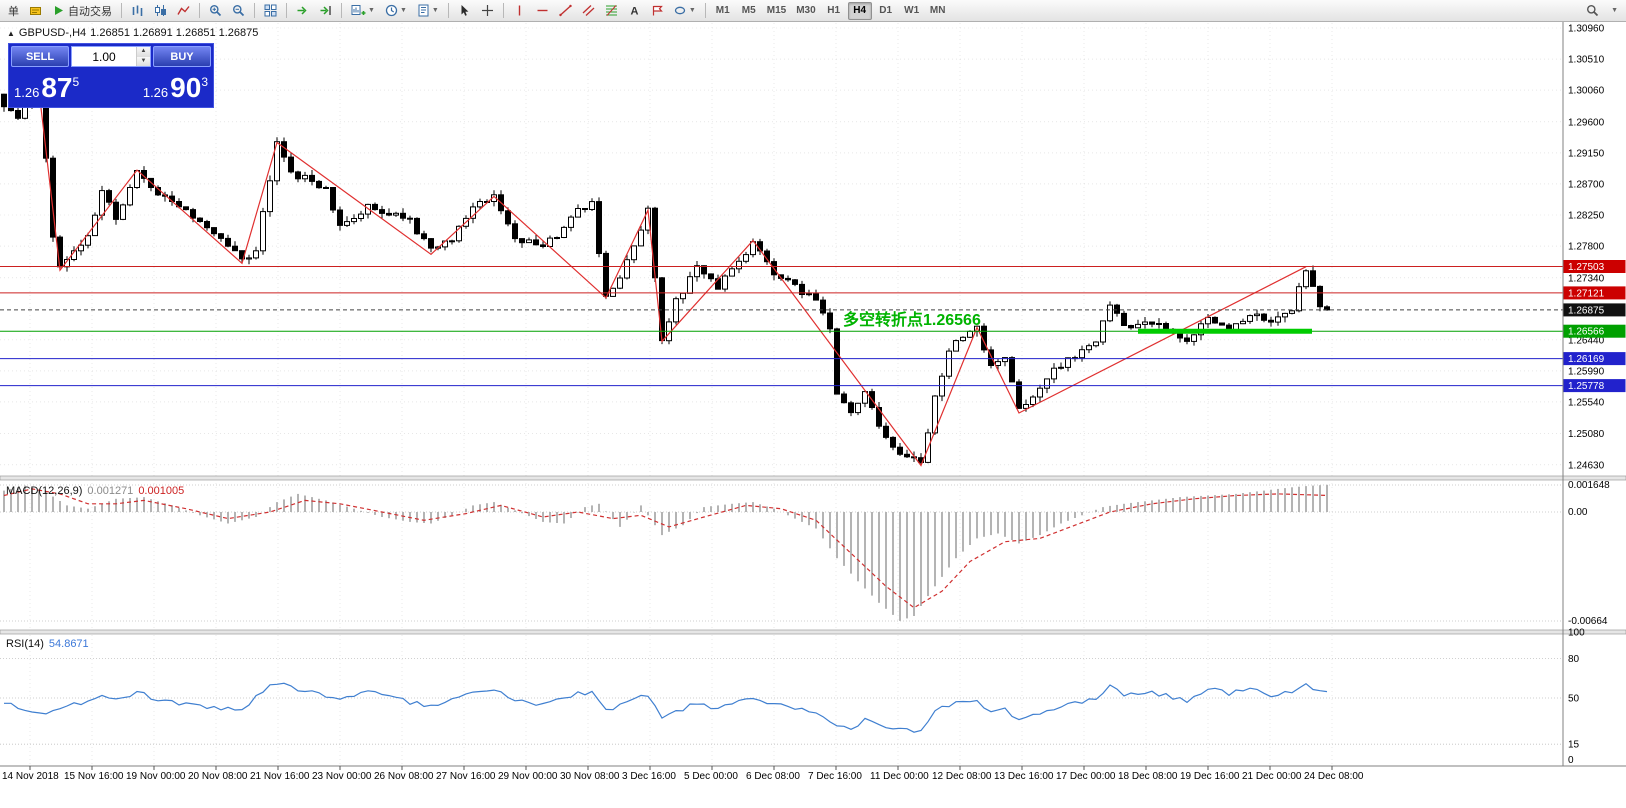  Describe the element at coordinates (805, 11) in the screenshot. I see `timeframe-m30: M30` at that location.